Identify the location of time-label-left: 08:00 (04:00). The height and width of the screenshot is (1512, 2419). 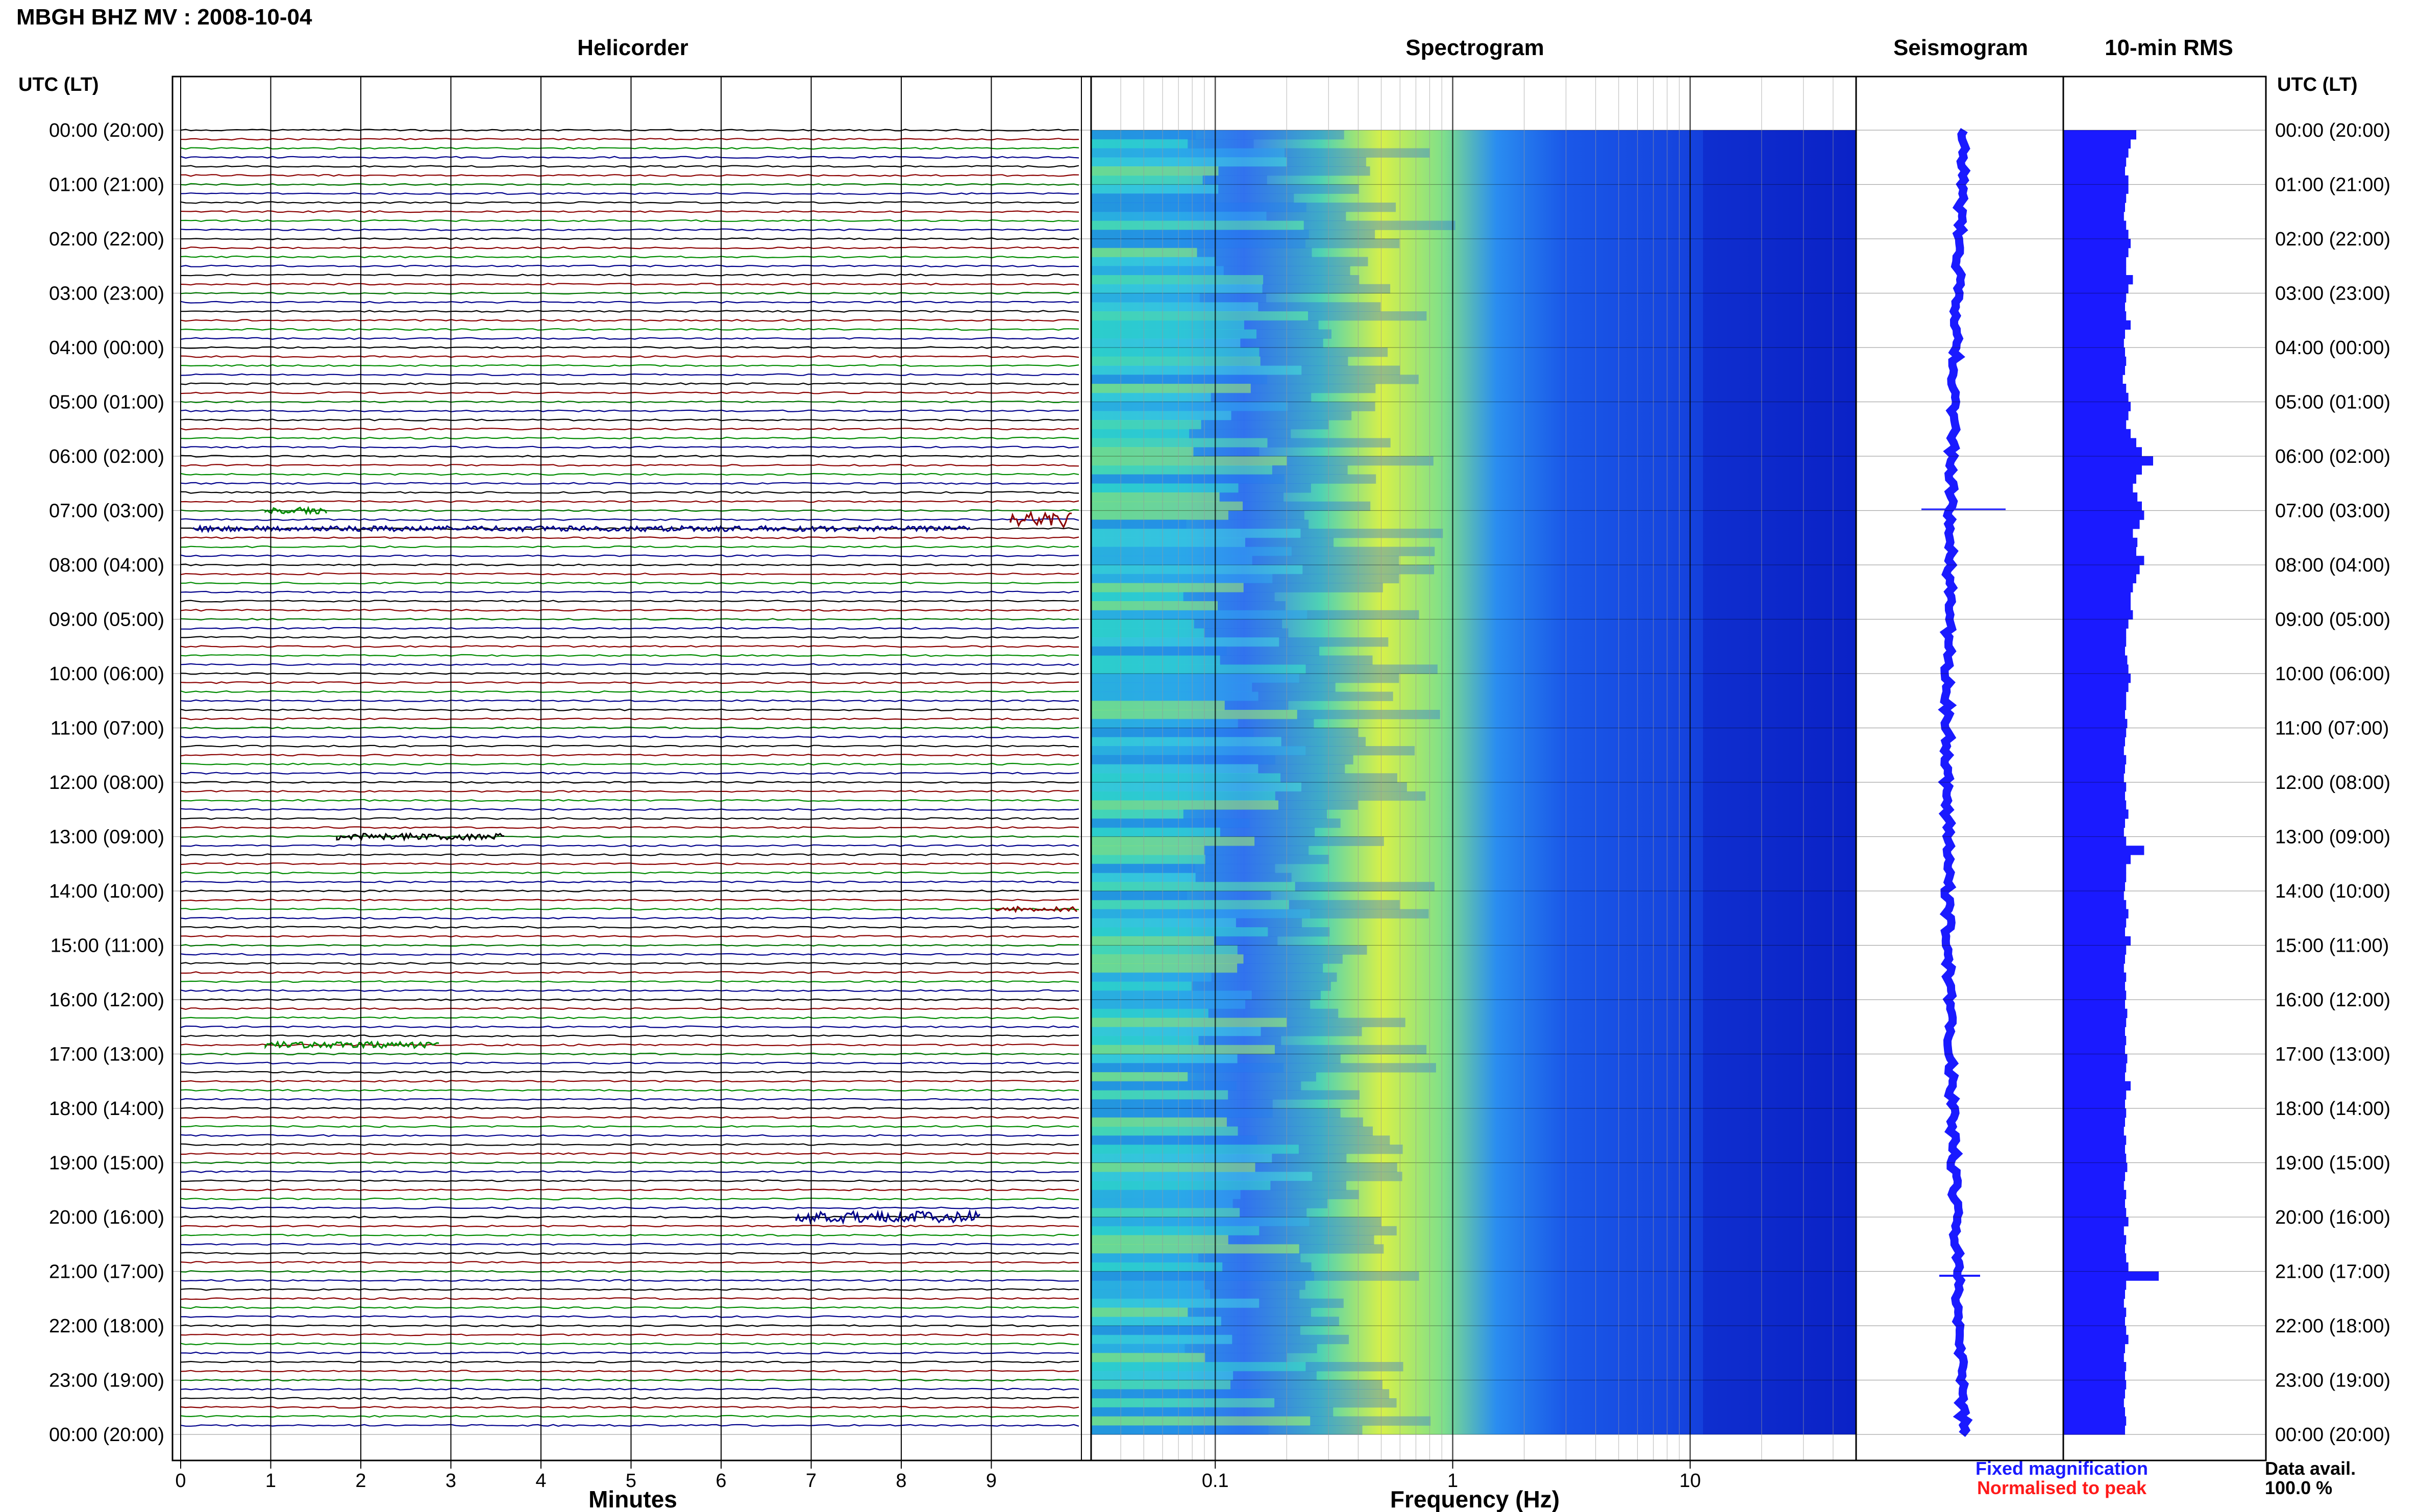
(106, 565).